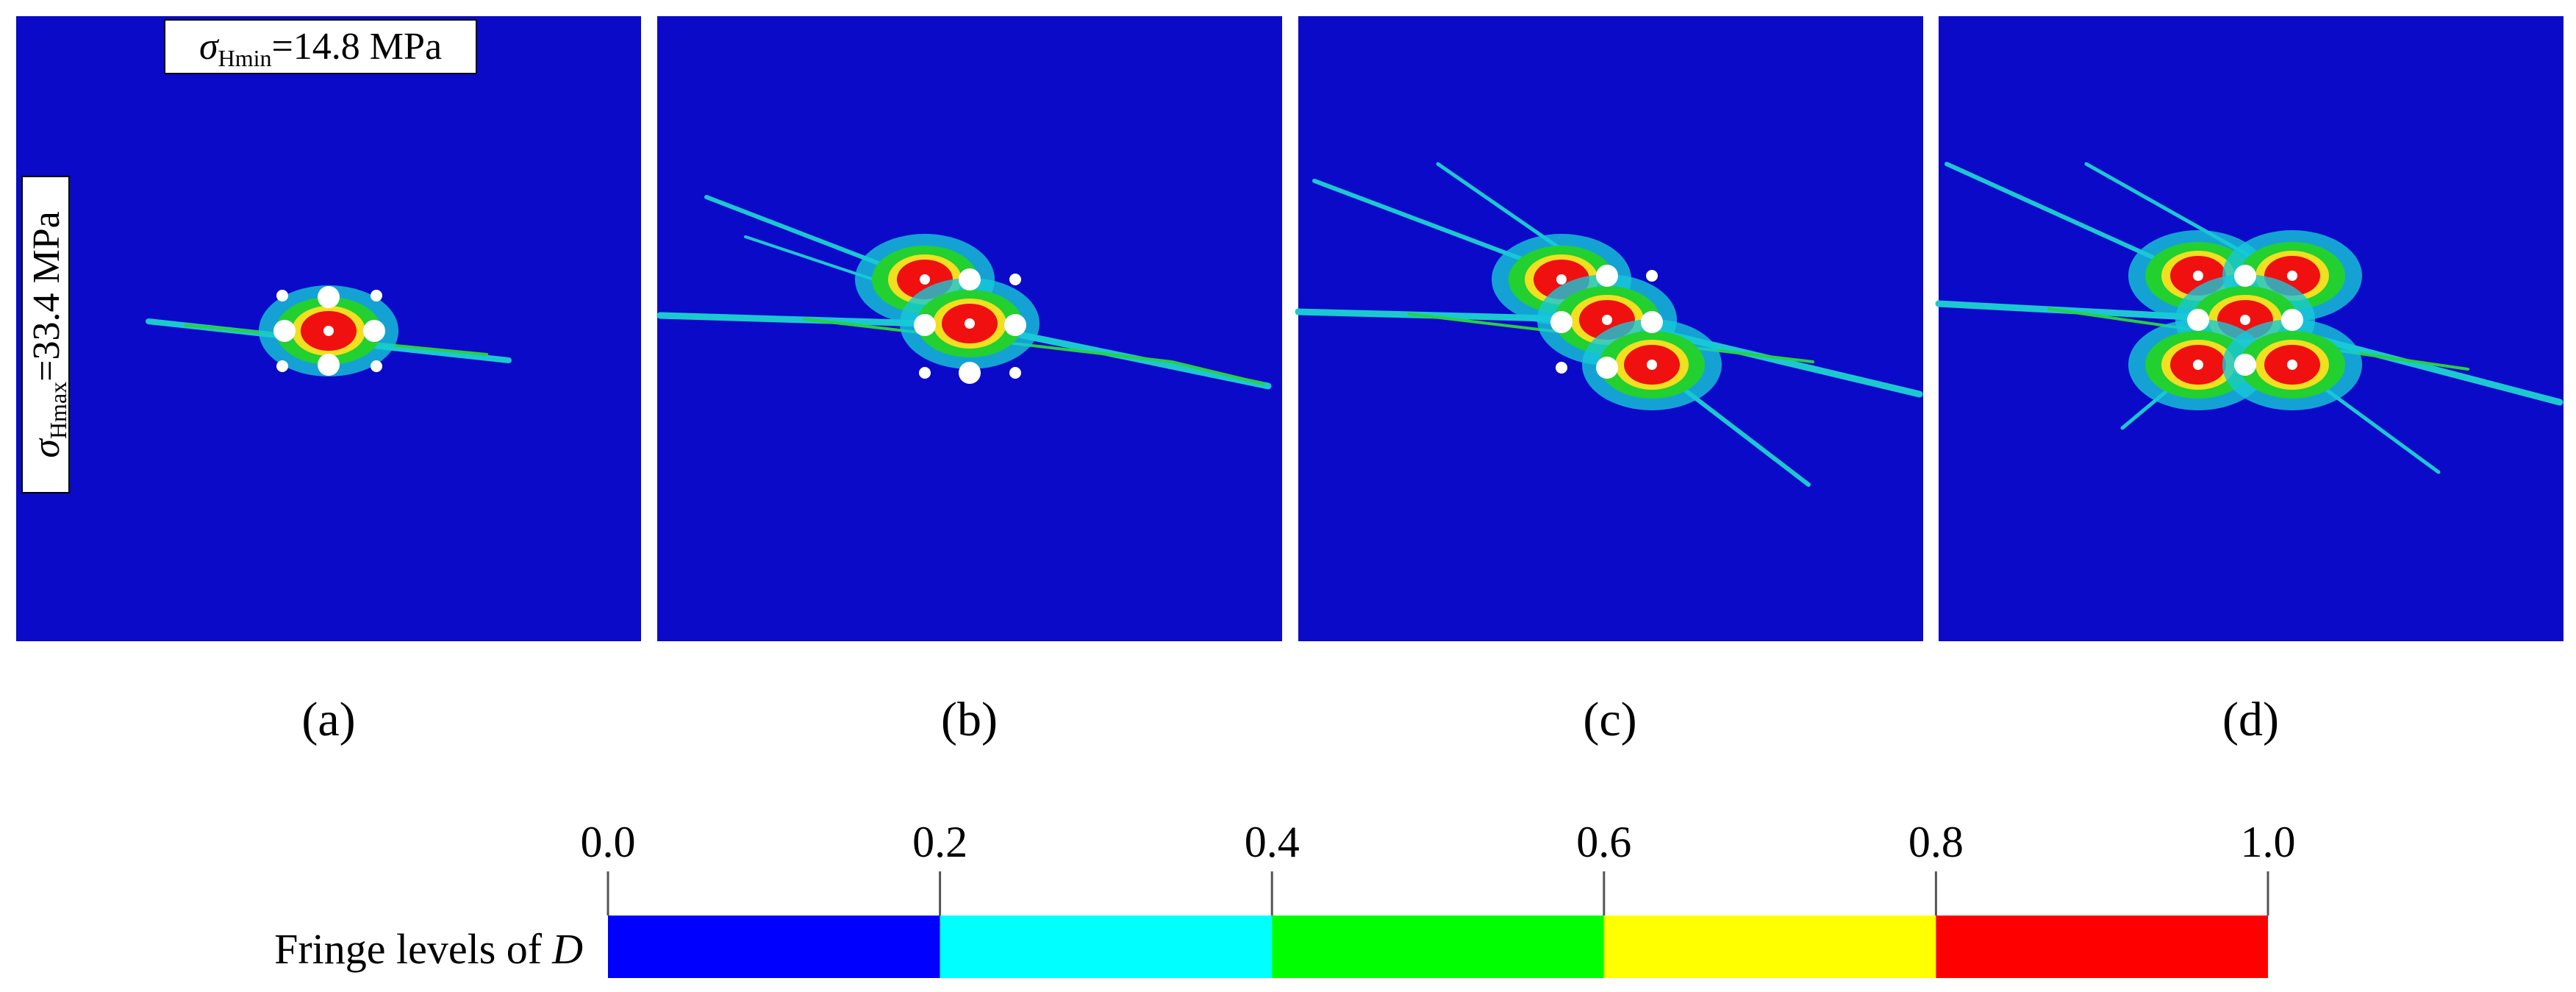 The height and width of the screenshot is (992, 2576). What do you see at coordinates (1609, 720) in the screenshot?
I see `panel-label: (c)` at bounding box center [1609, 720].